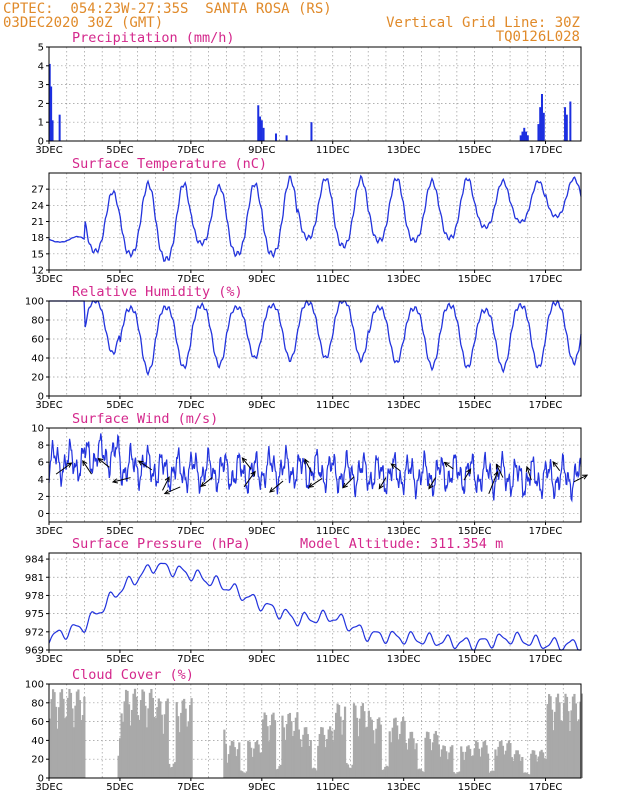 This screenshot has height=800, width=618. I want to click on y-tick-label: 4, so click(41, 66).